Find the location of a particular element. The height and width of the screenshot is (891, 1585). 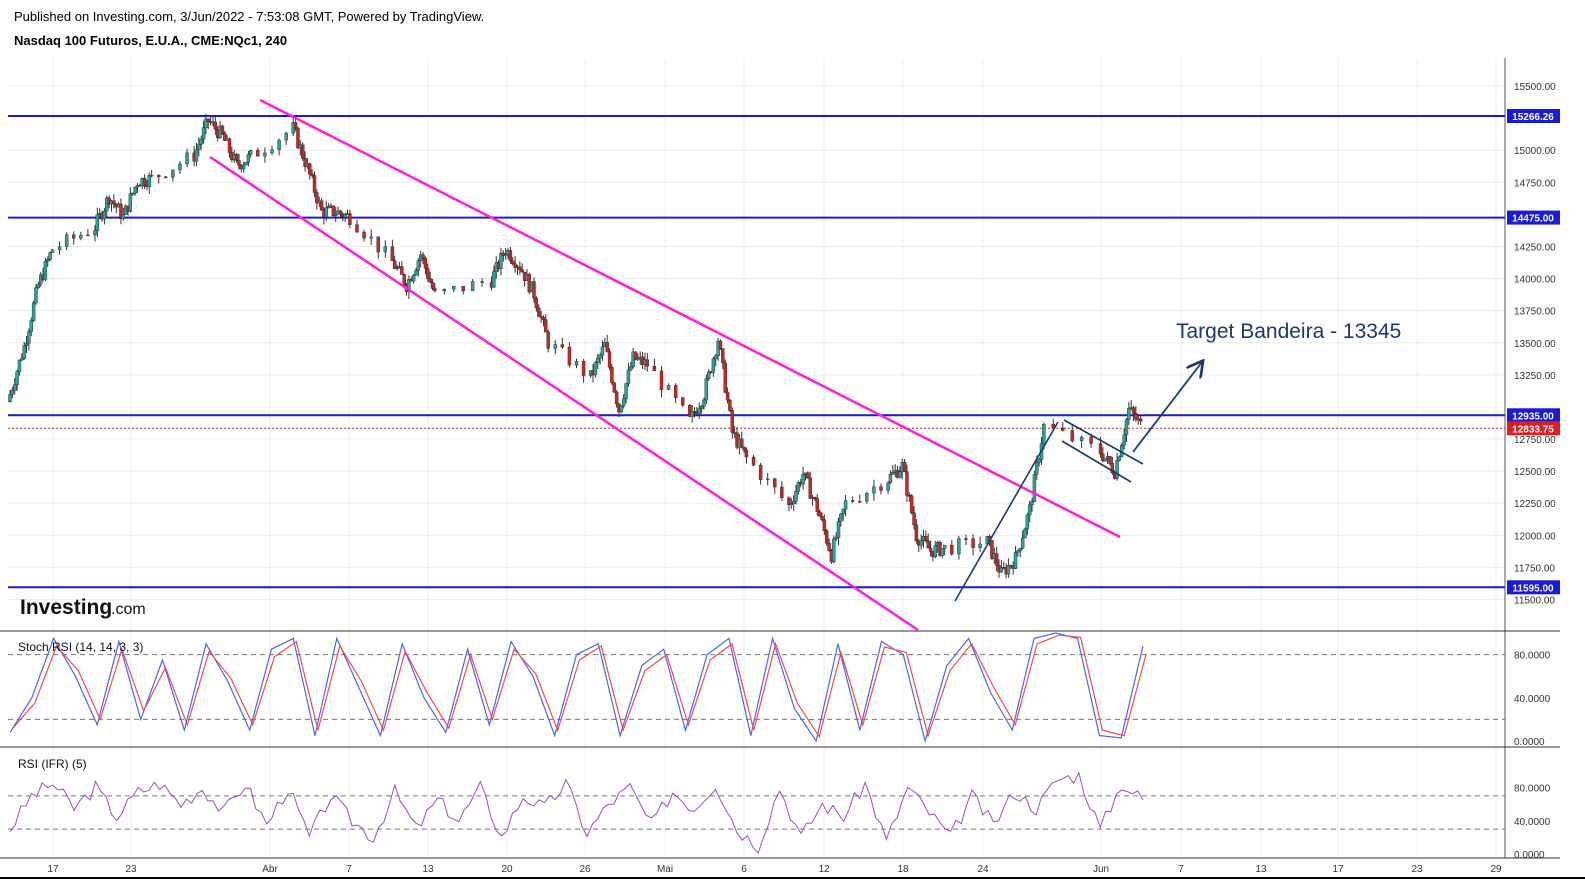

level-label: 12935.00 is located at coordinates (1533, 416).